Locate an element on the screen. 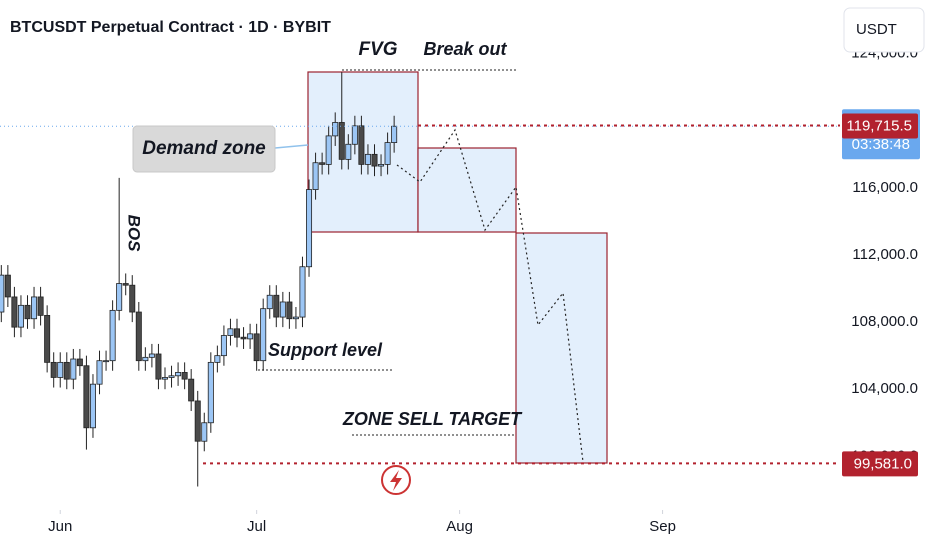 The height and width of the screenshot is (550, 932). chart-title: BTCUSDT Perpetual Contract · 1D · BYBIT is located at coordinates (170, 27).